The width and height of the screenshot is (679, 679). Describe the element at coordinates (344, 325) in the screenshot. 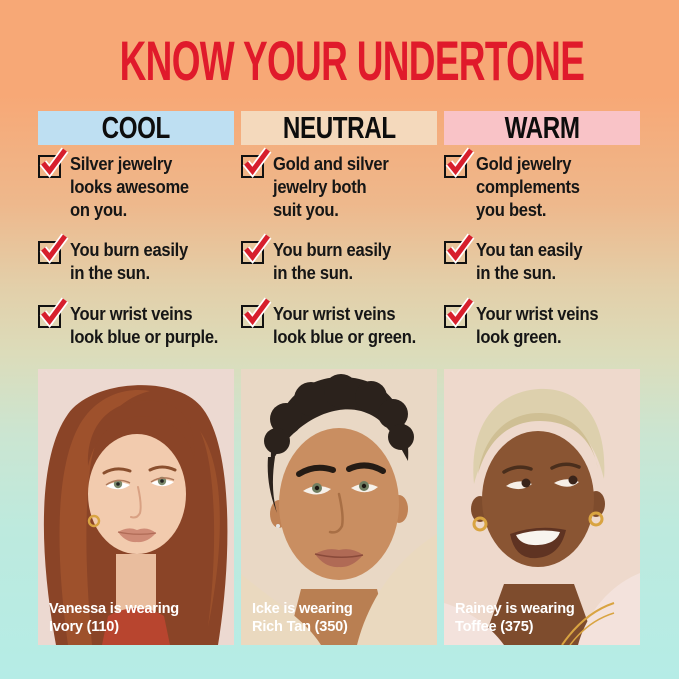

I see `checklist-item-text: Your wrist veins look blue or green.` at that location.